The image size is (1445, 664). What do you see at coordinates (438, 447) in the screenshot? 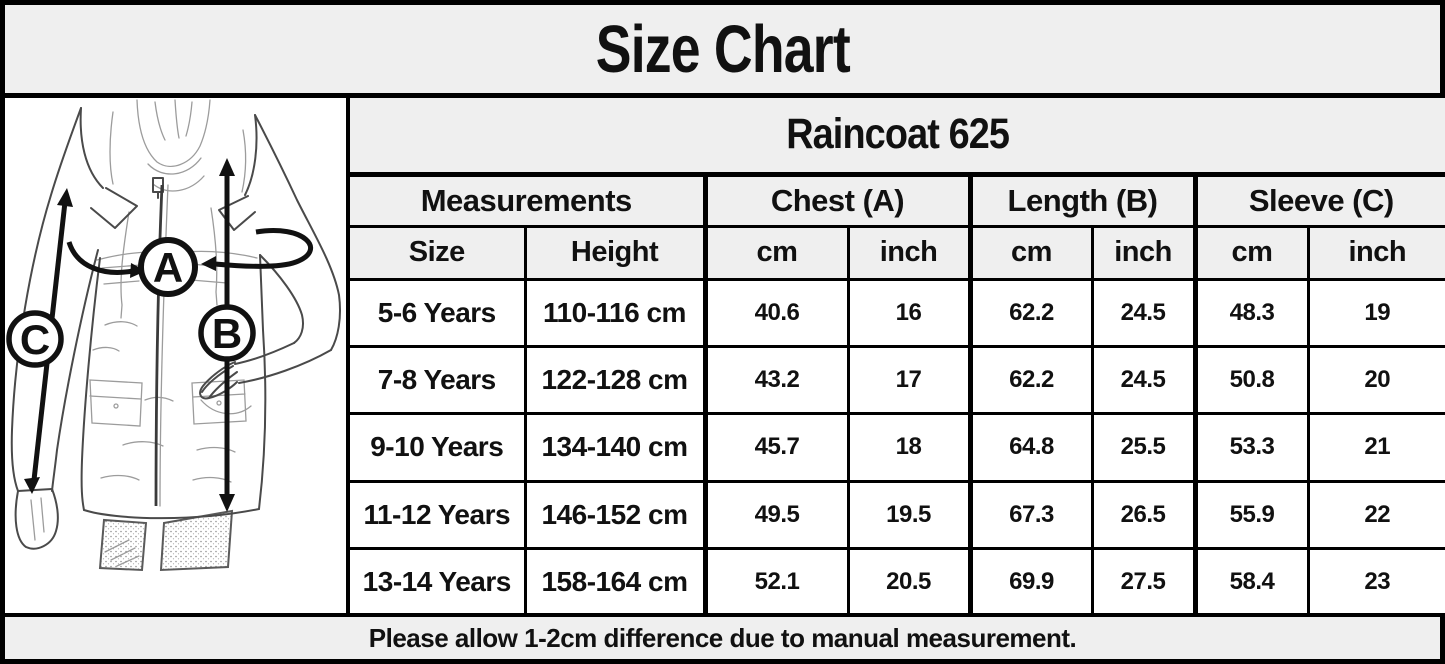
I see `cell-size: 9-10 Years` at bounding box center [438, 447].